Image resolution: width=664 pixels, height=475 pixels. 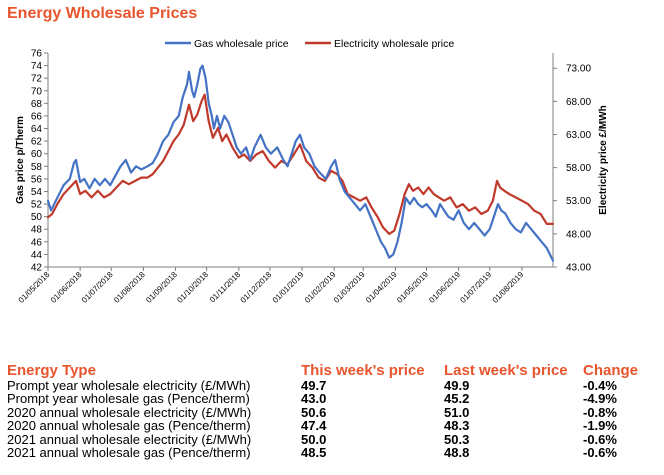 What do you see at coordinates (37, 54) in the screenshot?
I see `y-left-tick-label: 76` at bounding box center [37, 54].